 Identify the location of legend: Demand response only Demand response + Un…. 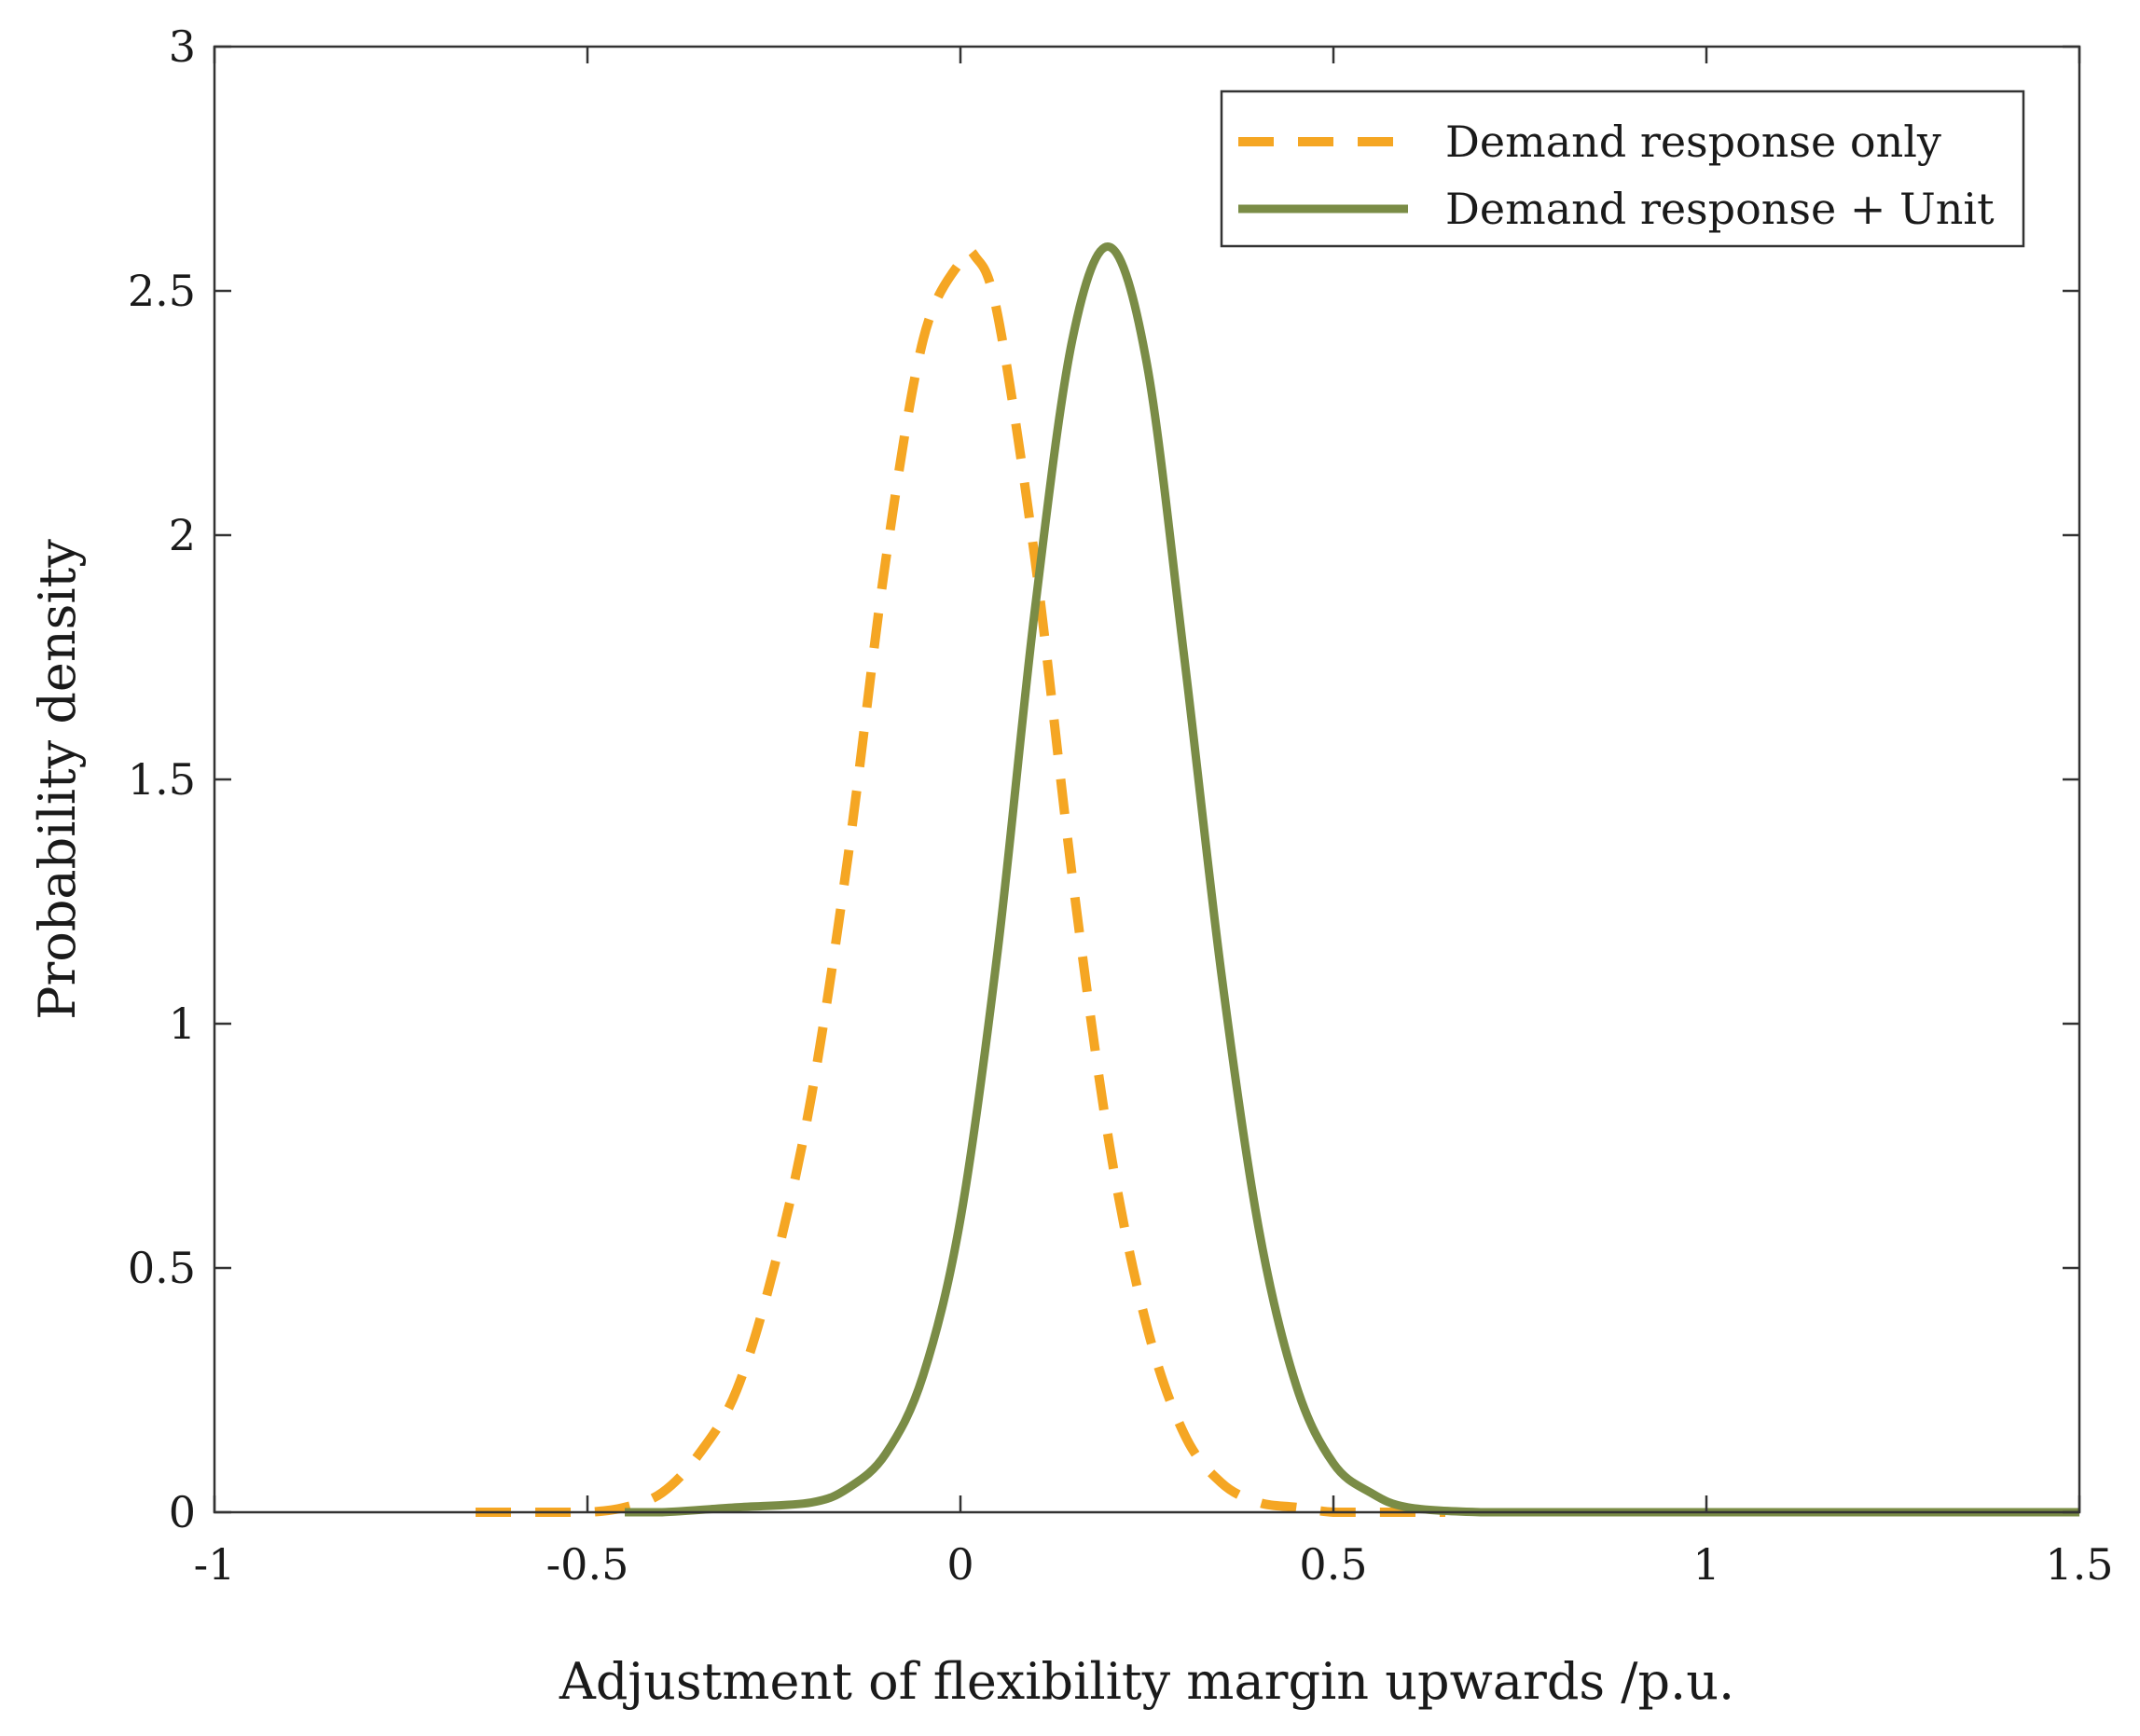
(1622, 169).